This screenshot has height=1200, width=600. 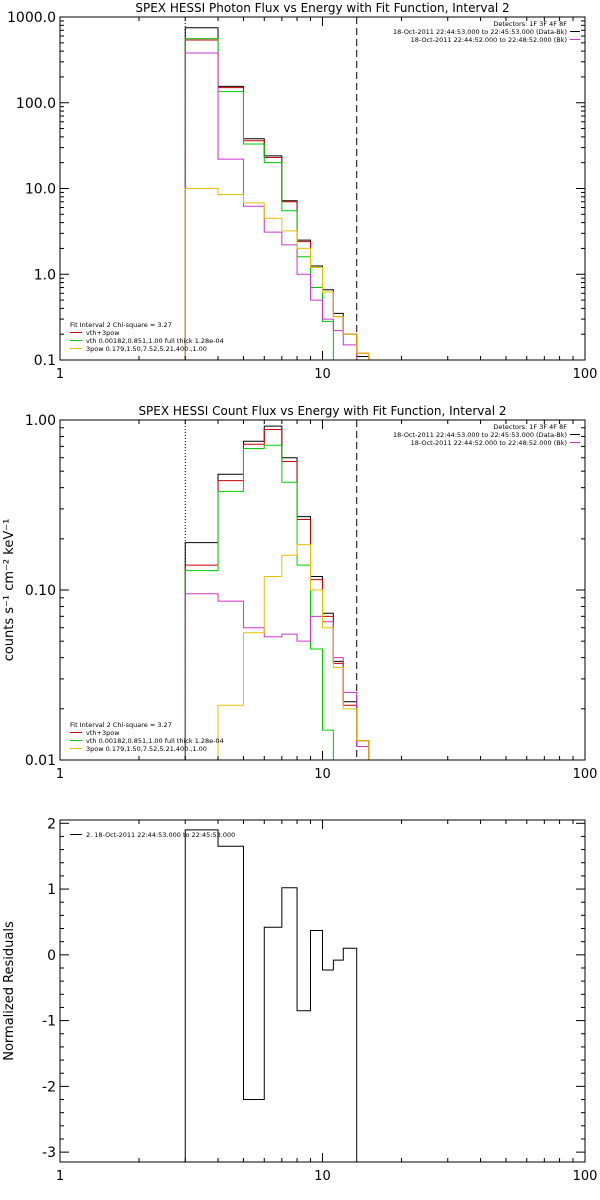 I want to click on y-tick-label: 10.0, so click(x=40, y=190).